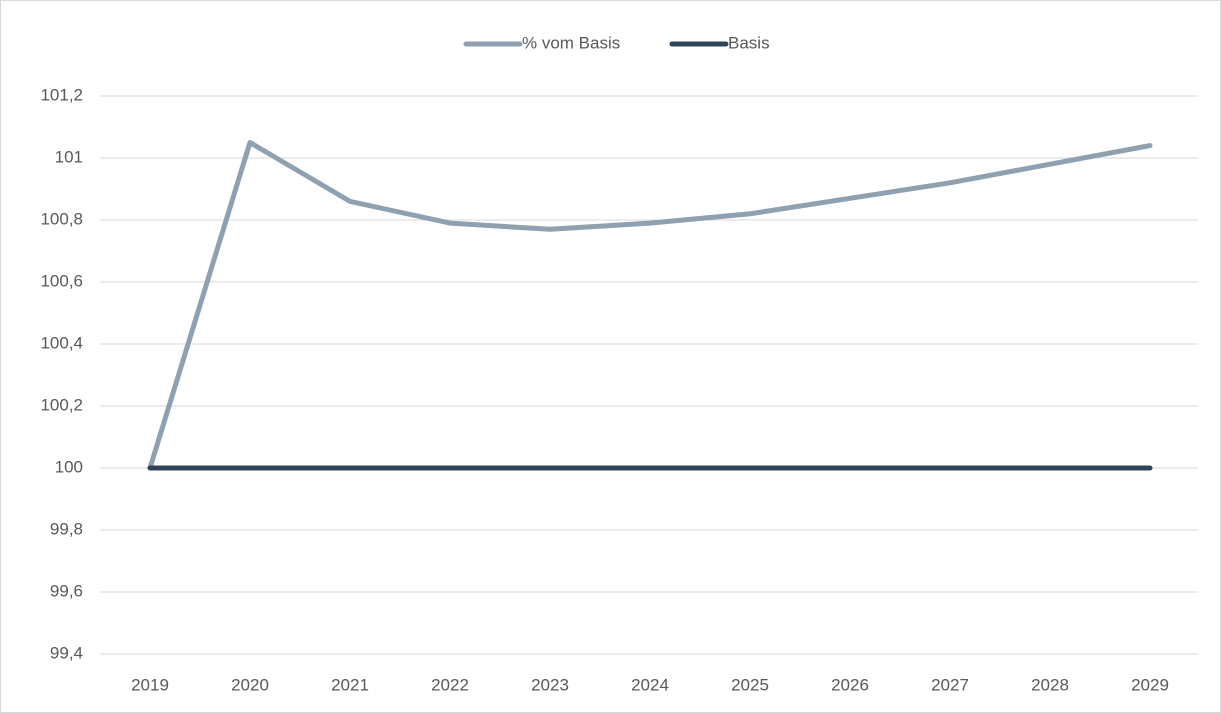  What do you see at coordinates (1050, 684) in the screenshot?
I see `x-tick-label: 2028` at bounding box center [1050, 684].